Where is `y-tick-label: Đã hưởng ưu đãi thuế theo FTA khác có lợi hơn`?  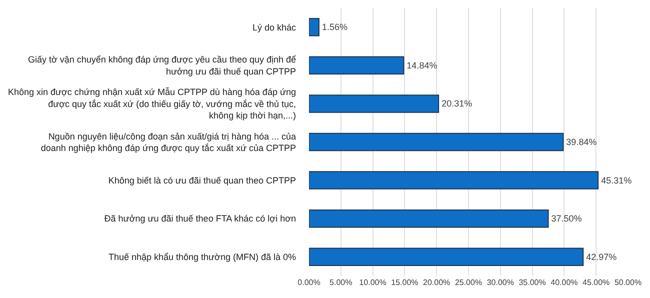
y-tick-label: Đã hưởng ưu đãi thuế theo FTA khác có lợi hơn is located at coordinates (200, 219).